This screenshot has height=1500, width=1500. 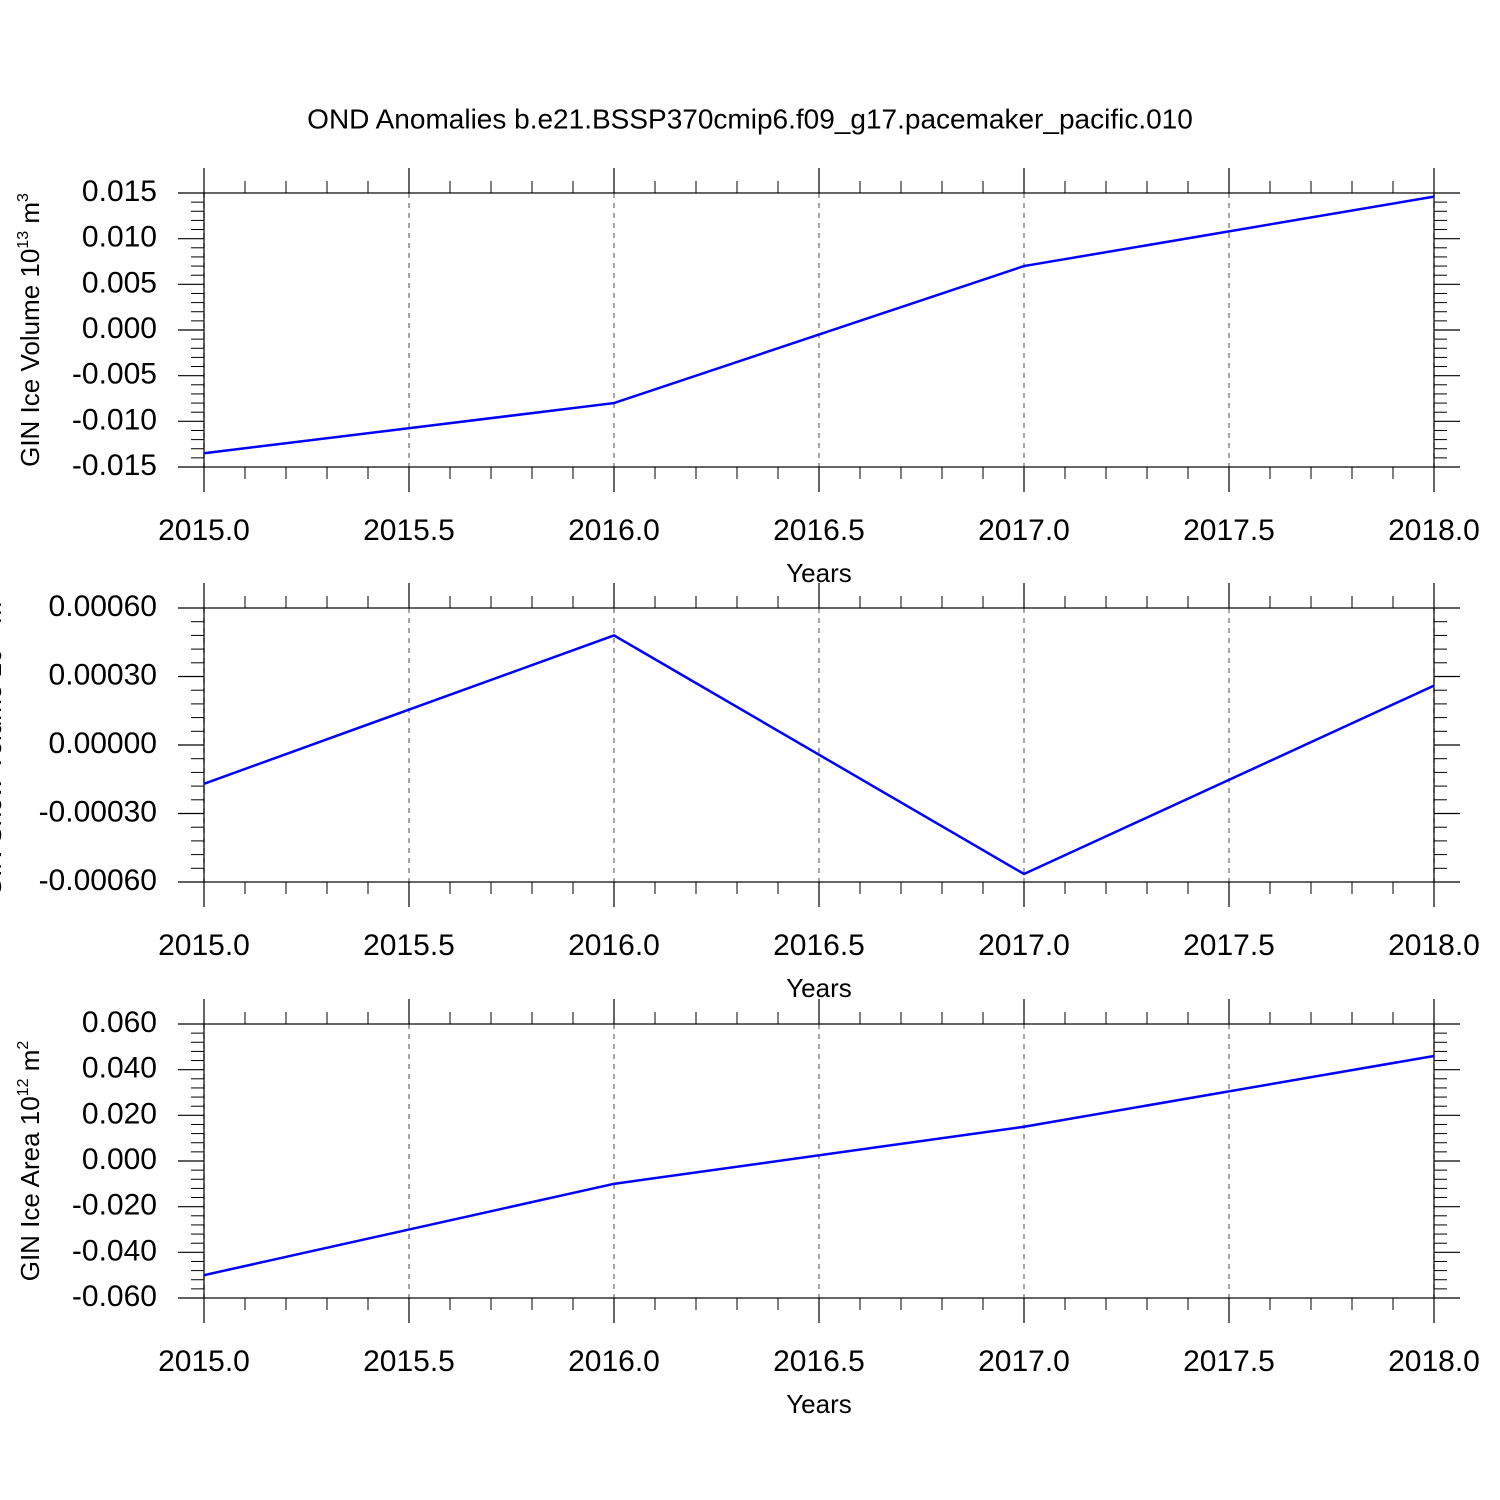 I want to click on y-axis-label: GIN Ice Area 1012 m2, so click(x=30, y=1161).